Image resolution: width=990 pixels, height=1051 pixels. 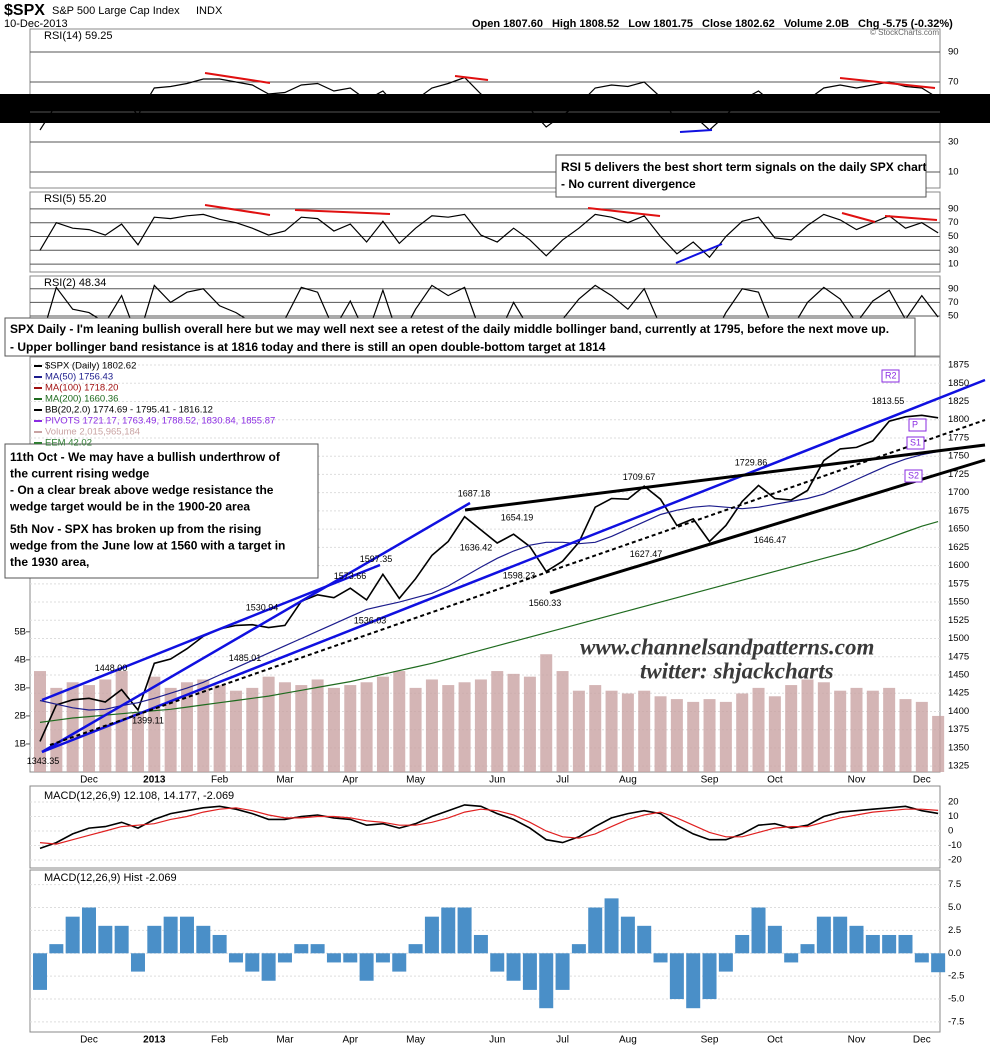 I want to click on y-tick-label: 1625, so click(x=958, y=547).